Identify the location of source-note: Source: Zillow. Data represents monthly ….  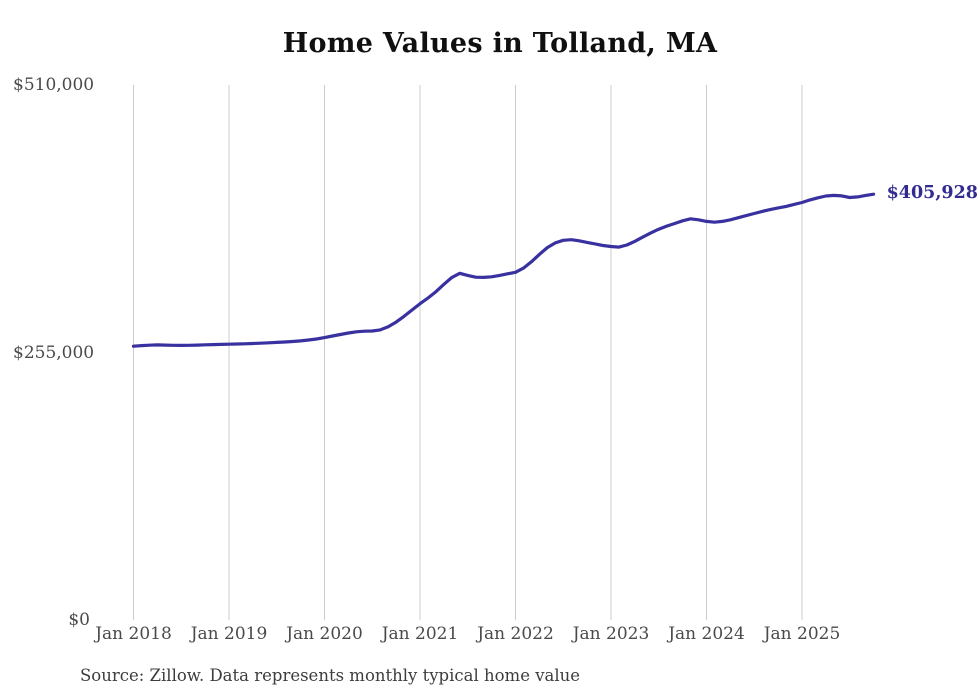
(330, 675).